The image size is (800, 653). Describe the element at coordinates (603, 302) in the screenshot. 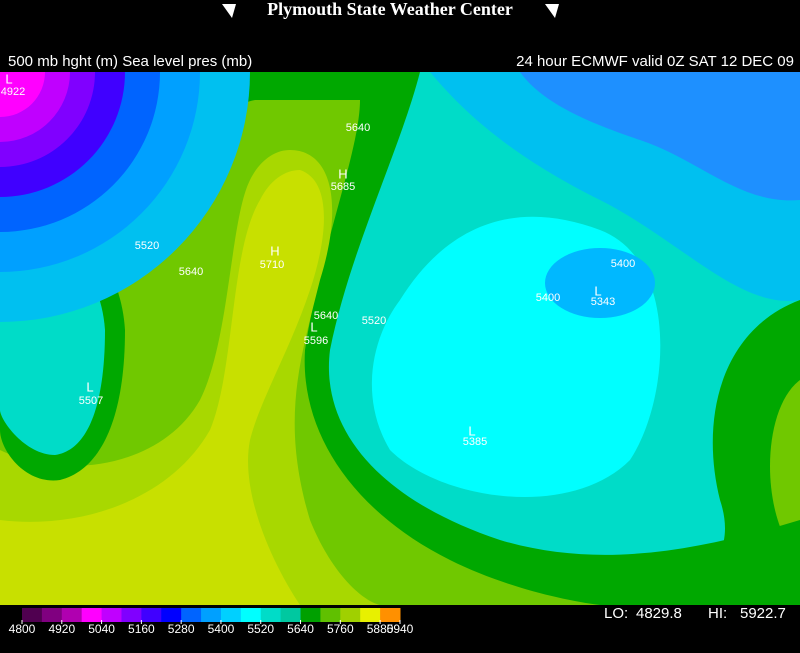

I see `center-value: 5343` at that location.